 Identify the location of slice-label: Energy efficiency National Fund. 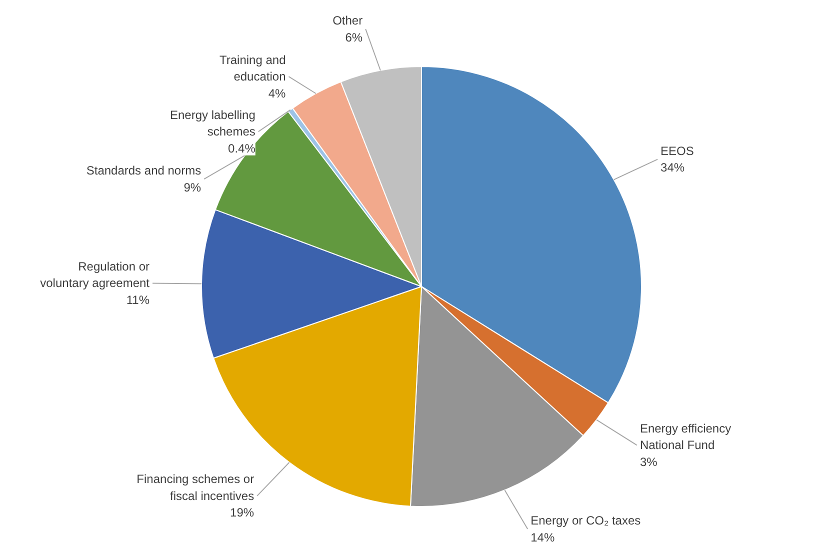
(686, 436).